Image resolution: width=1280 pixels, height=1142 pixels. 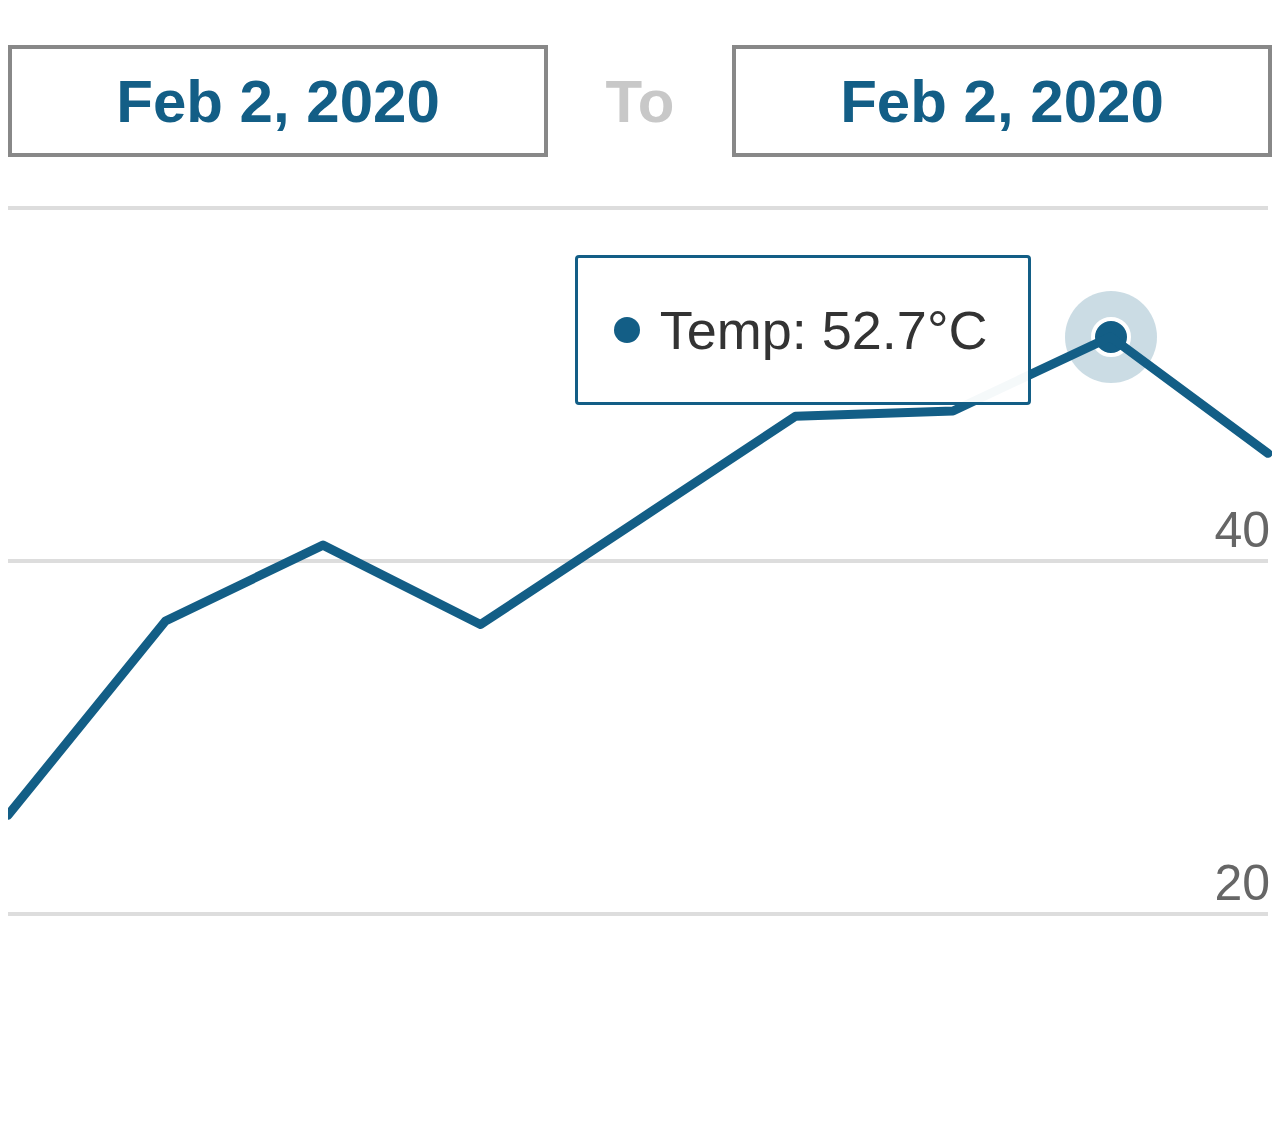 What do you see at coordinates (1242, 882) in the screenshot?
I see `y-tick-label: 20` at bounding box center [1242, 882].